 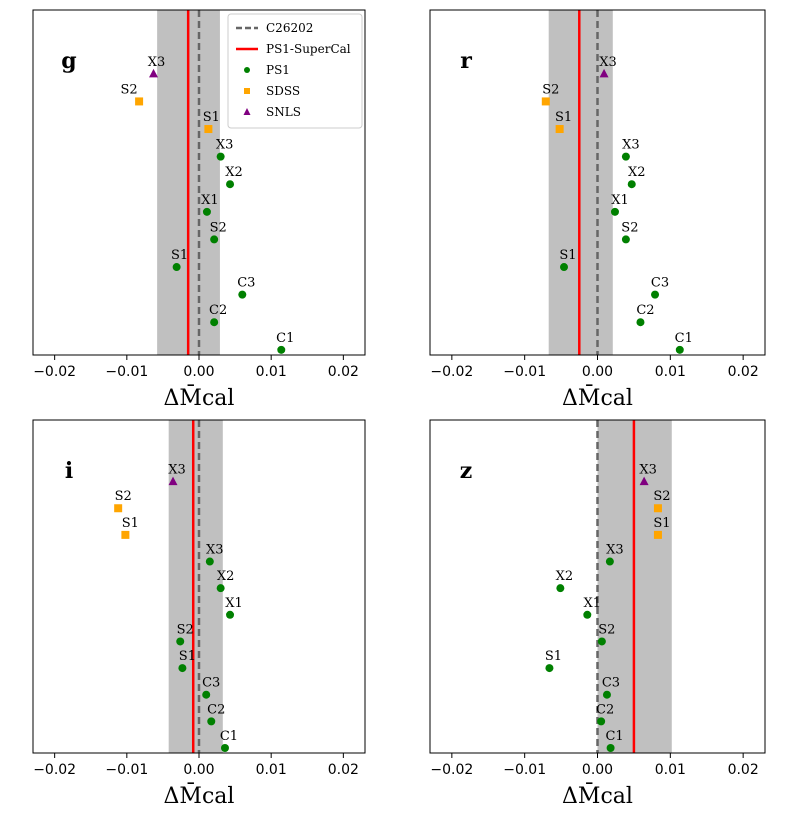 I want to click on legend-label-ps1-supercal: PS1-SuperCal, so click(x=308, y=49).